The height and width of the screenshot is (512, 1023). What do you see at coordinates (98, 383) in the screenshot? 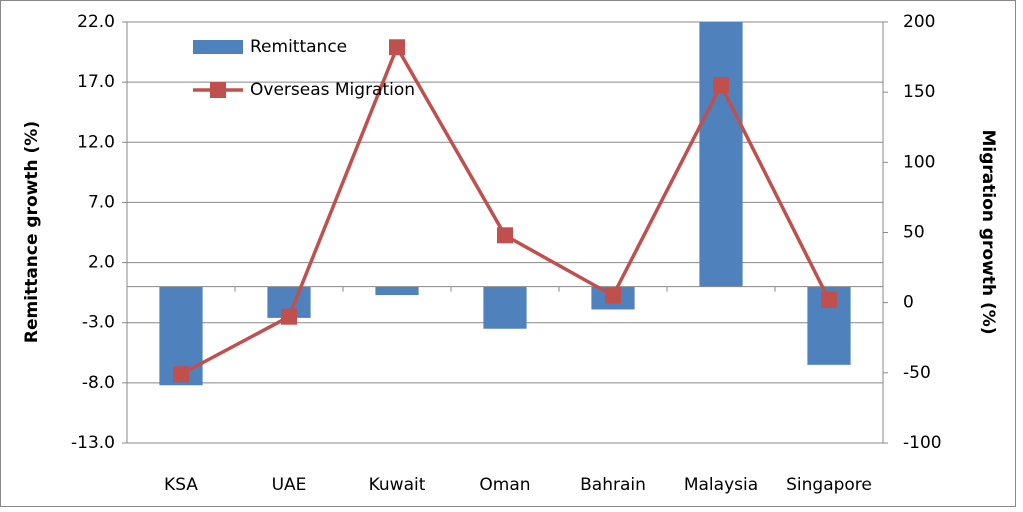
I see `y-tick-label: -8.0` at bounding box center [98, 383].